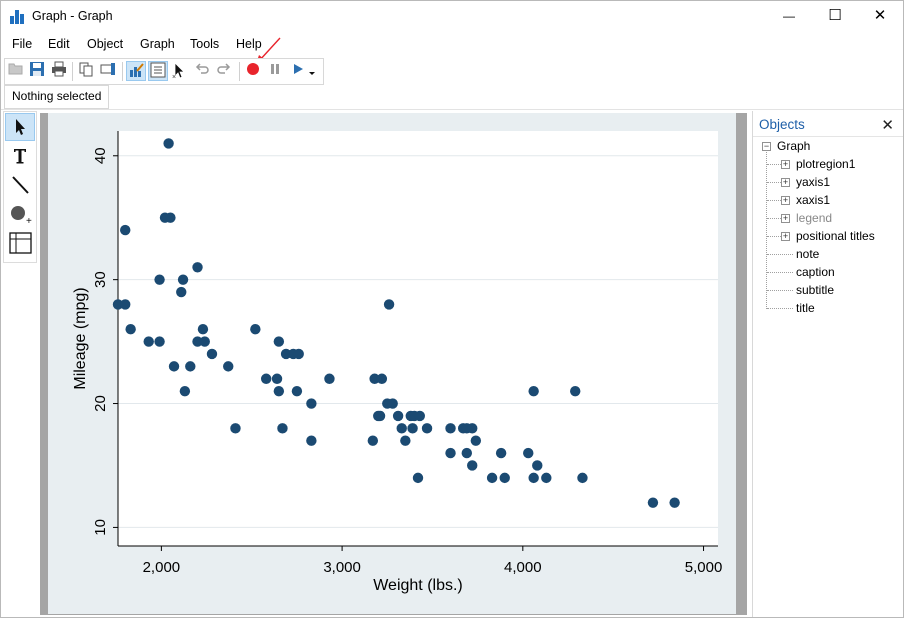 The image size is (904, 618). I want to click on x-axis-title: Weight (lbs.), so click(418, 585).